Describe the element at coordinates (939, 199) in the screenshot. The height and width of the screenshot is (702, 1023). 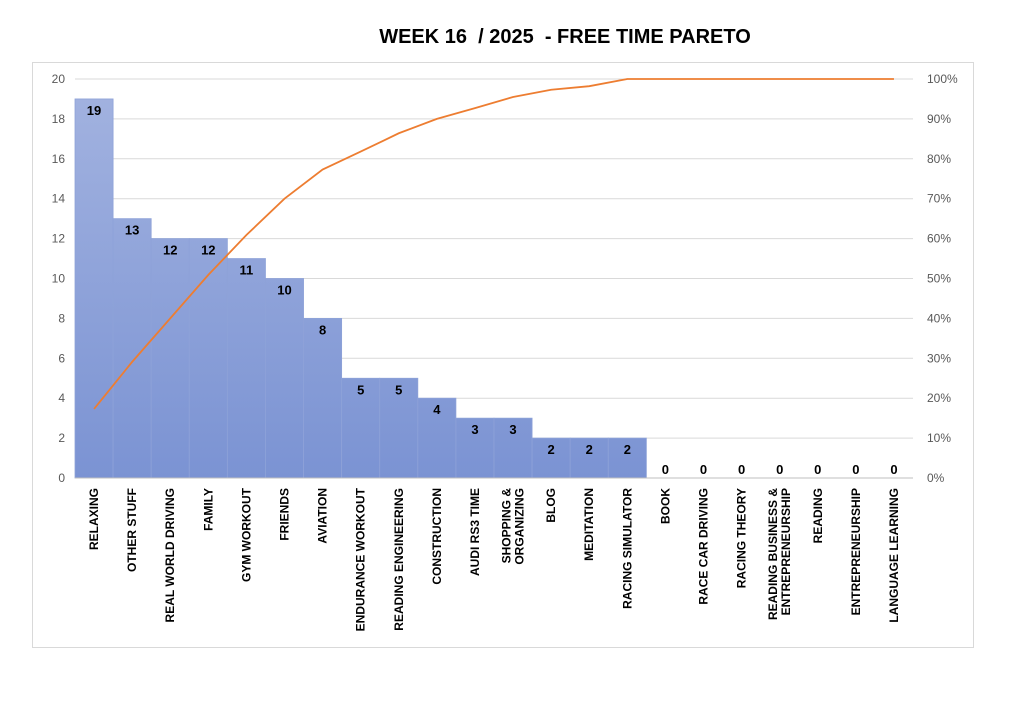
I see `y2-tick-label: 70%` at that location.